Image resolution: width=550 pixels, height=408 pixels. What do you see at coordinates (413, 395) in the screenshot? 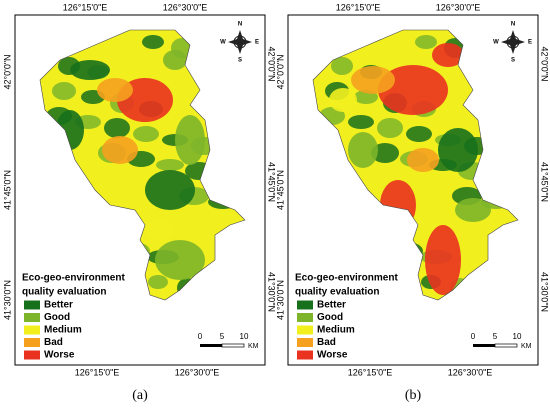
I see `panel-caption: (b)` at bounding box center [413, 395].